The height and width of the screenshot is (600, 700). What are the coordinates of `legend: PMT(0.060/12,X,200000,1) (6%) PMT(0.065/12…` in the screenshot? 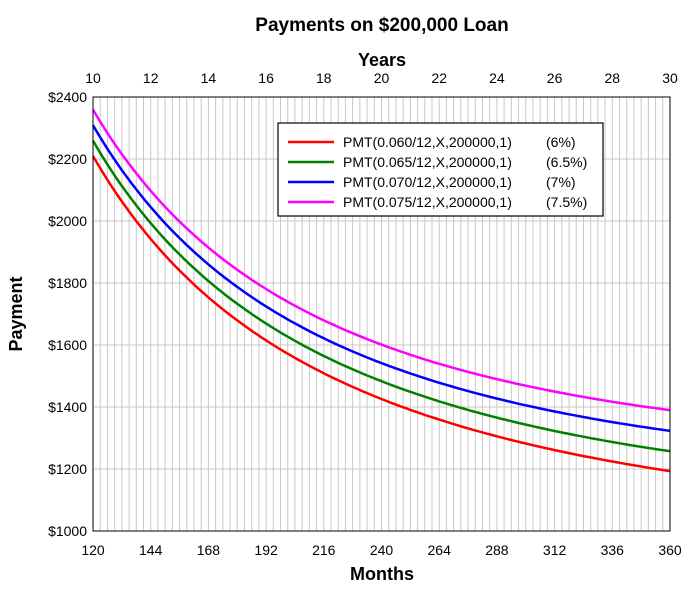 It's located at (440, 169).